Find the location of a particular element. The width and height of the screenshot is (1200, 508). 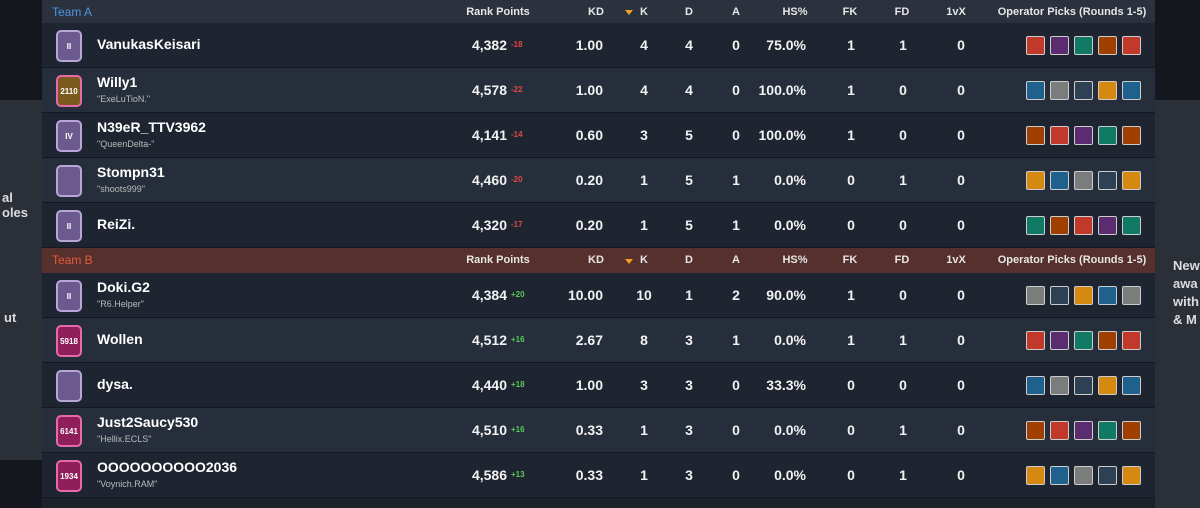

stat-kd: 2.67 is located at coordinates (589, 340).